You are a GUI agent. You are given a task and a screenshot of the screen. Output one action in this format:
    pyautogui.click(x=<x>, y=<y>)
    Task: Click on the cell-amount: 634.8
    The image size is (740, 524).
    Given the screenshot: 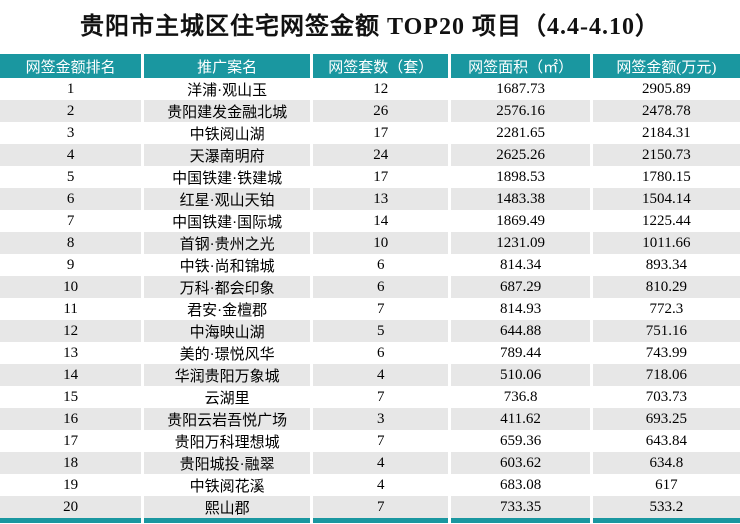 What is the action you would take?
    pyautogui.click(x=665, y=463)
    